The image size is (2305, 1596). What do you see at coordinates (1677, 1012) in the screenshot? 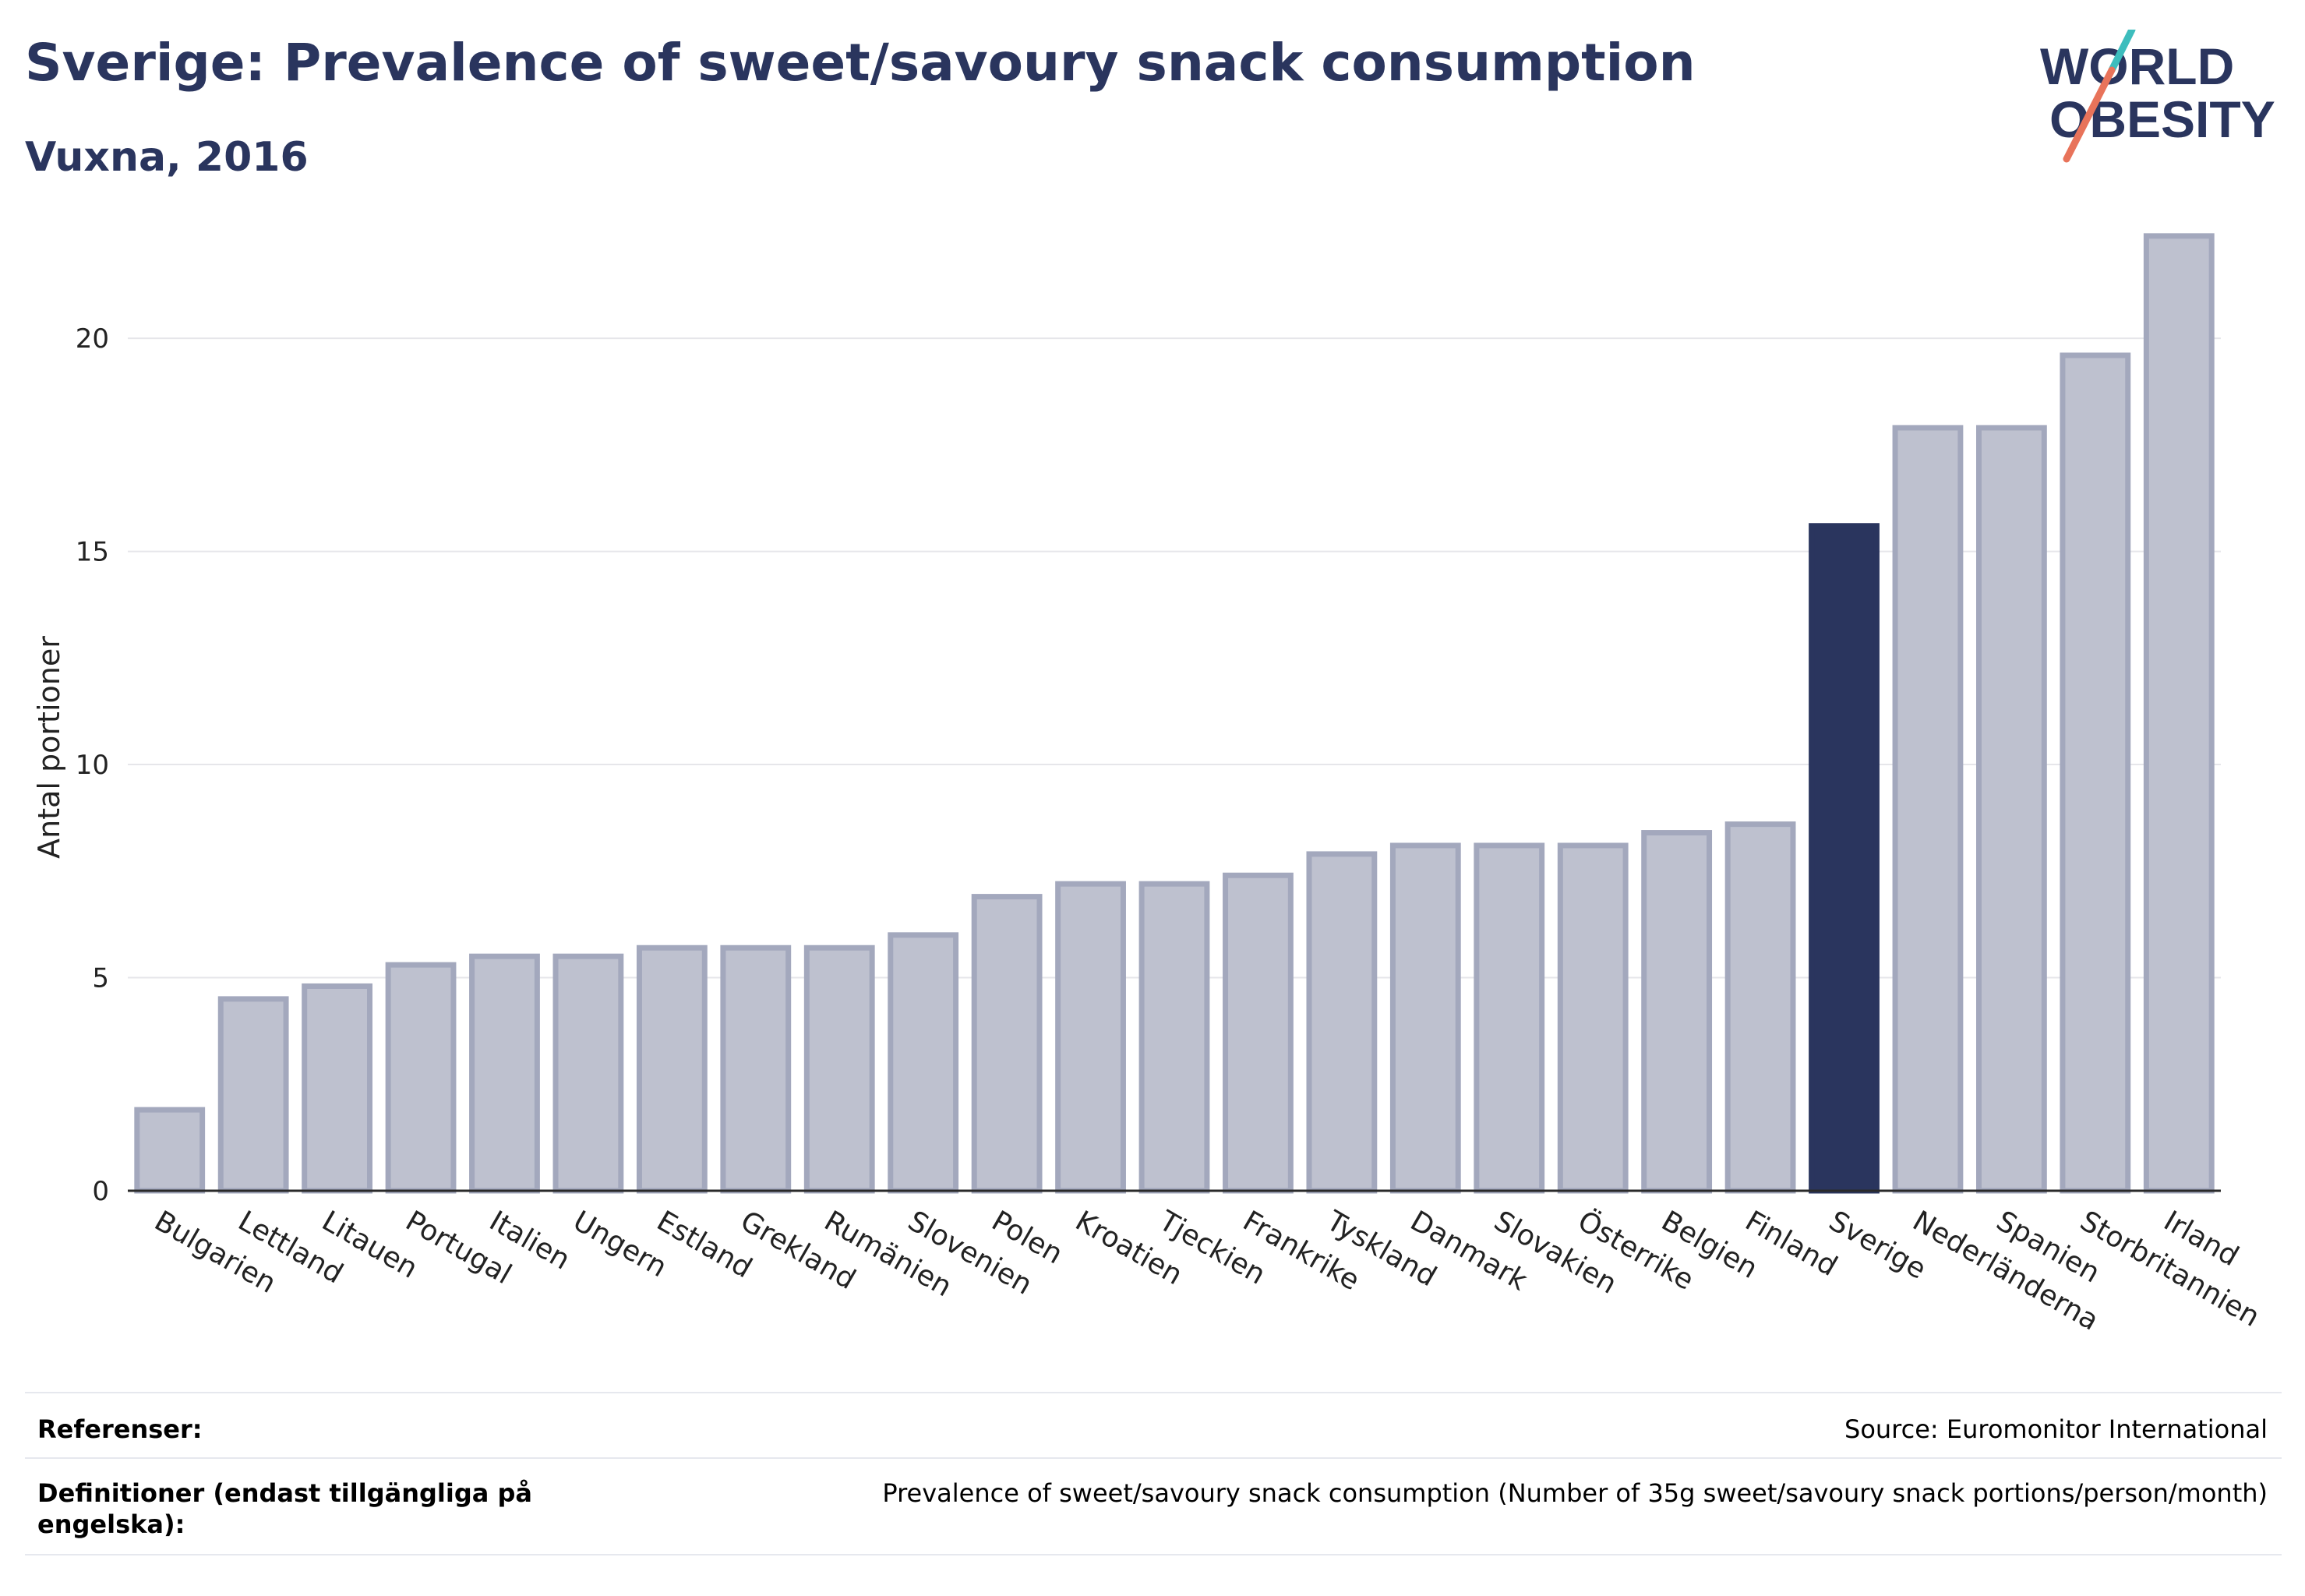
I see `bar-belgien` at bounding box center [1677, 1012].